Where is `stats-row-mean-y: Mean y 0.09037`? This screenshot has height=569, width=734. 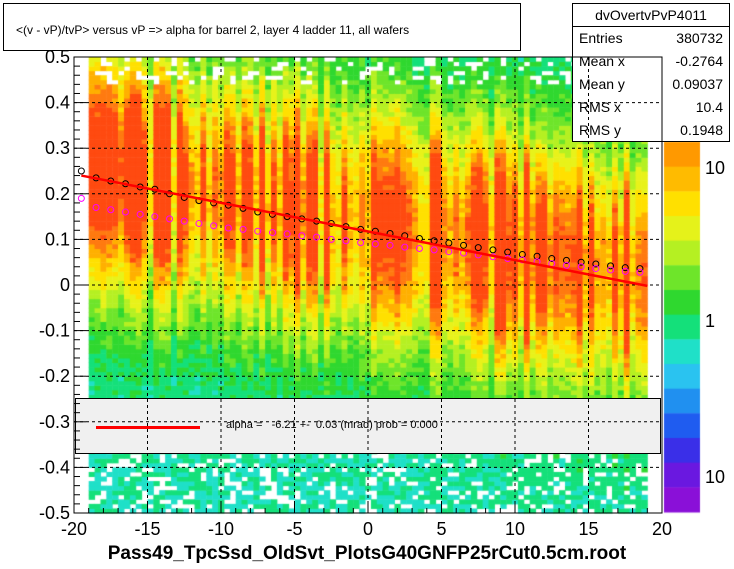 stats-row-mean-y: Mean y 0.09037 is located at coordinates (651, 84).